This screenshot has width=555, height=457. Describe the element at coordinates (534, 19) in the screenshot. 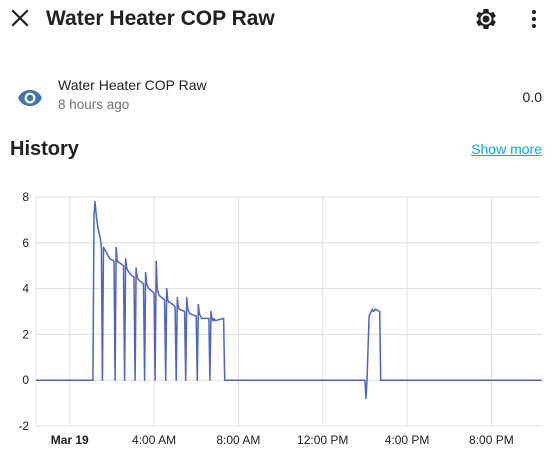

I see `more-vertical-icon` at that location.